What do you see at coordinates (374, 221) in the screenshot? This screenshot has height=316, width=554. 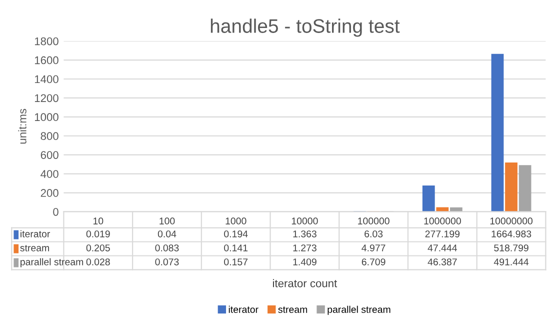 I see `x-tick-label: 100000` at bounding box center [374, 221].